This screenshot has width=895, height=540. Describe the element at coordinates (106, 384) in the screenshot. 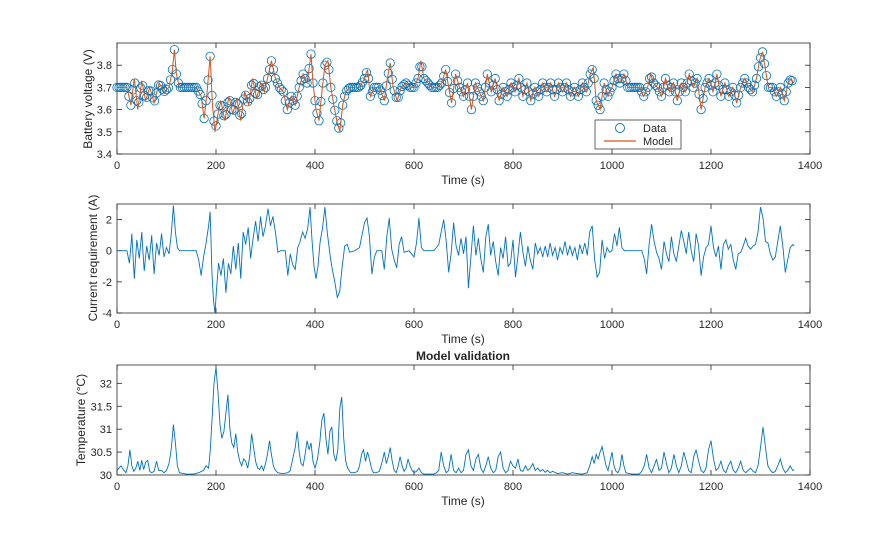

I see `temperature-y-tick-label: 32` at that location.